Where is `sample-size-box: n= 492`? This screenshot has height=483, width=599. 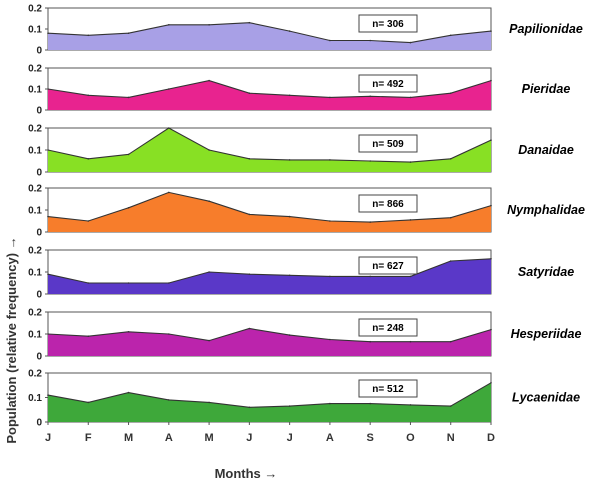 sample-size-box: n= 492 is located at coordinates (388, 83).